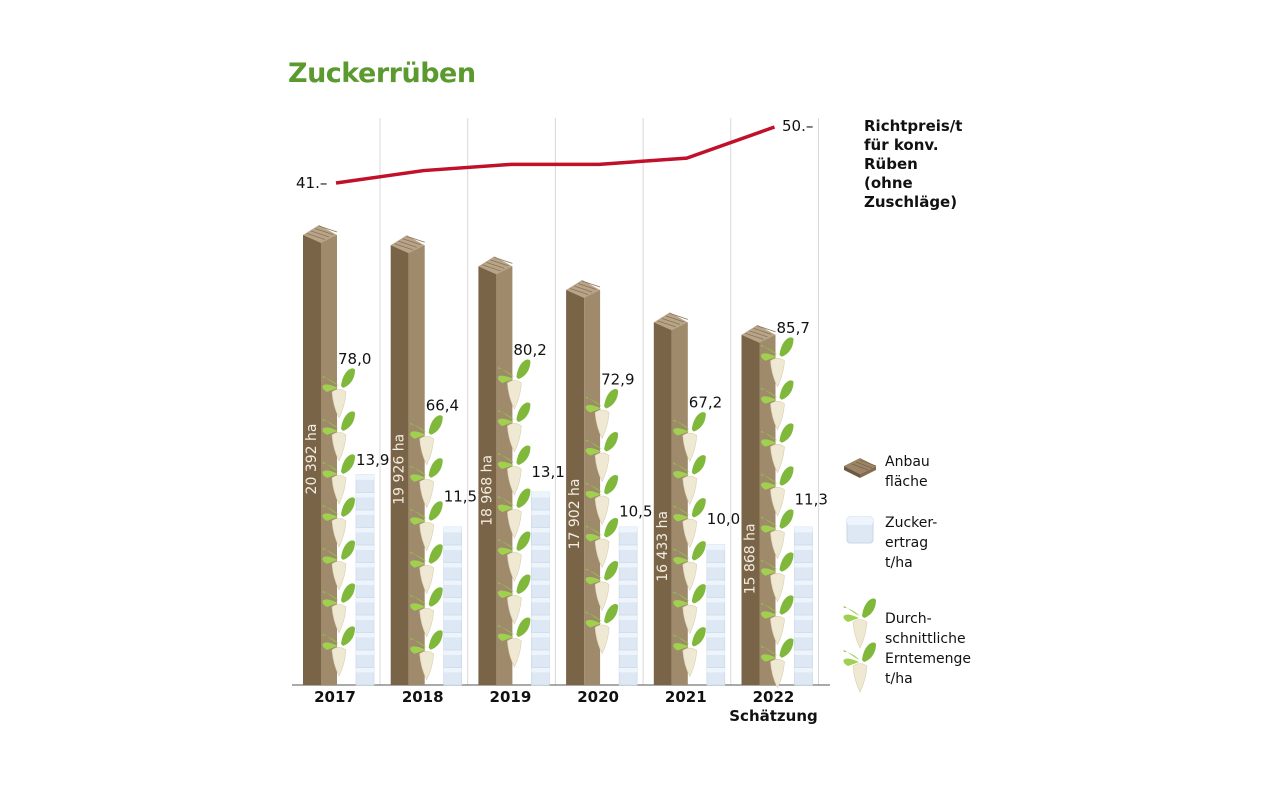 The height and width of the screenshot is (801, 1280). What do you see at coordinates (751, 558) in the screenshot?
I see `area-label: 15 868 ha` at bounding box center [751, 558].